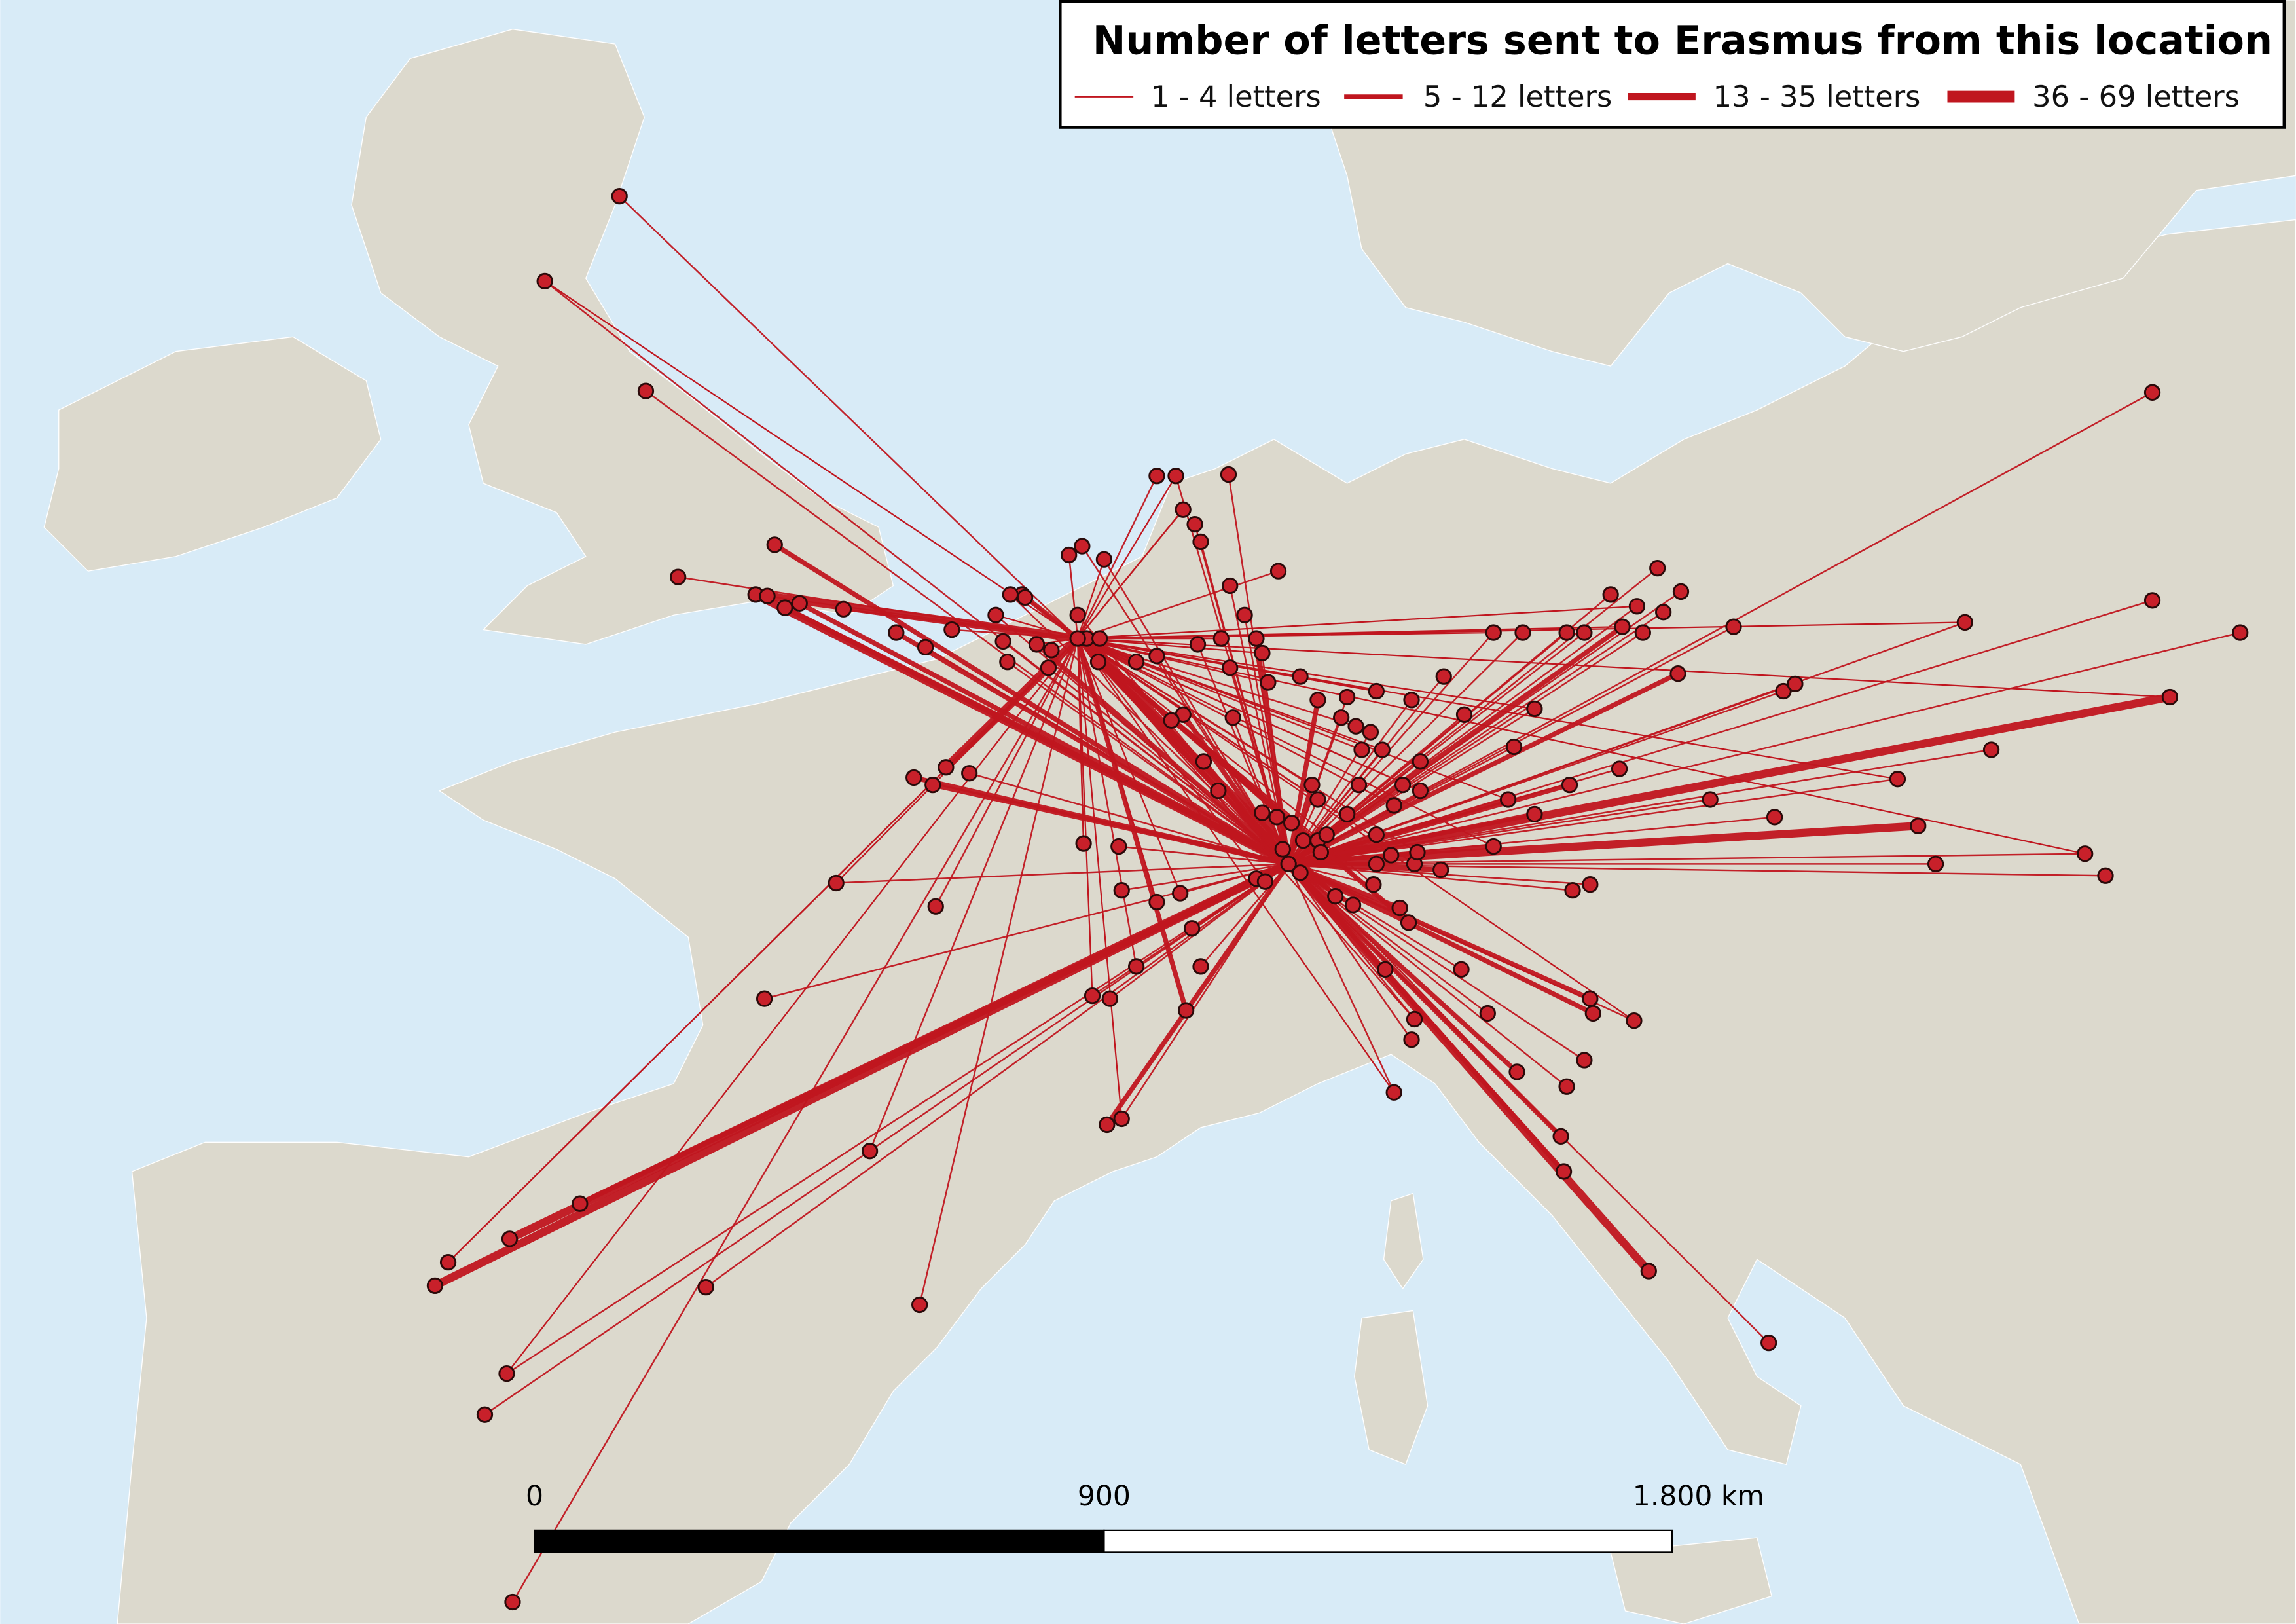 The width and height of the screenshot is (2296, 1624). Describe the element at coordinates (212, 454) in the screenshot. I see `ireland` at that location.